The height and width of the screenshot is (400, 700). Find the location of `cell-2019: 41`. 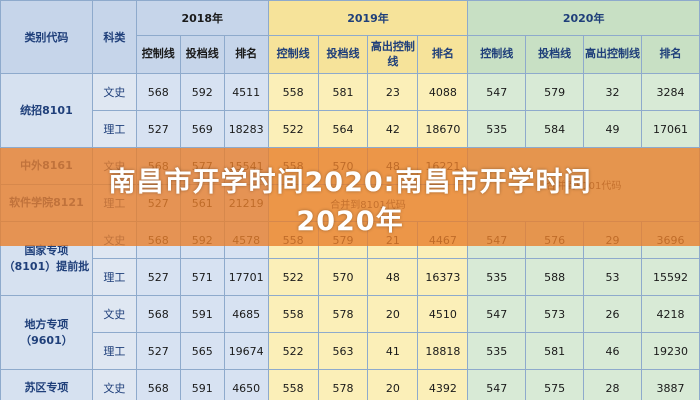

cell-2019: 41 is located at coordinates (393, 351).